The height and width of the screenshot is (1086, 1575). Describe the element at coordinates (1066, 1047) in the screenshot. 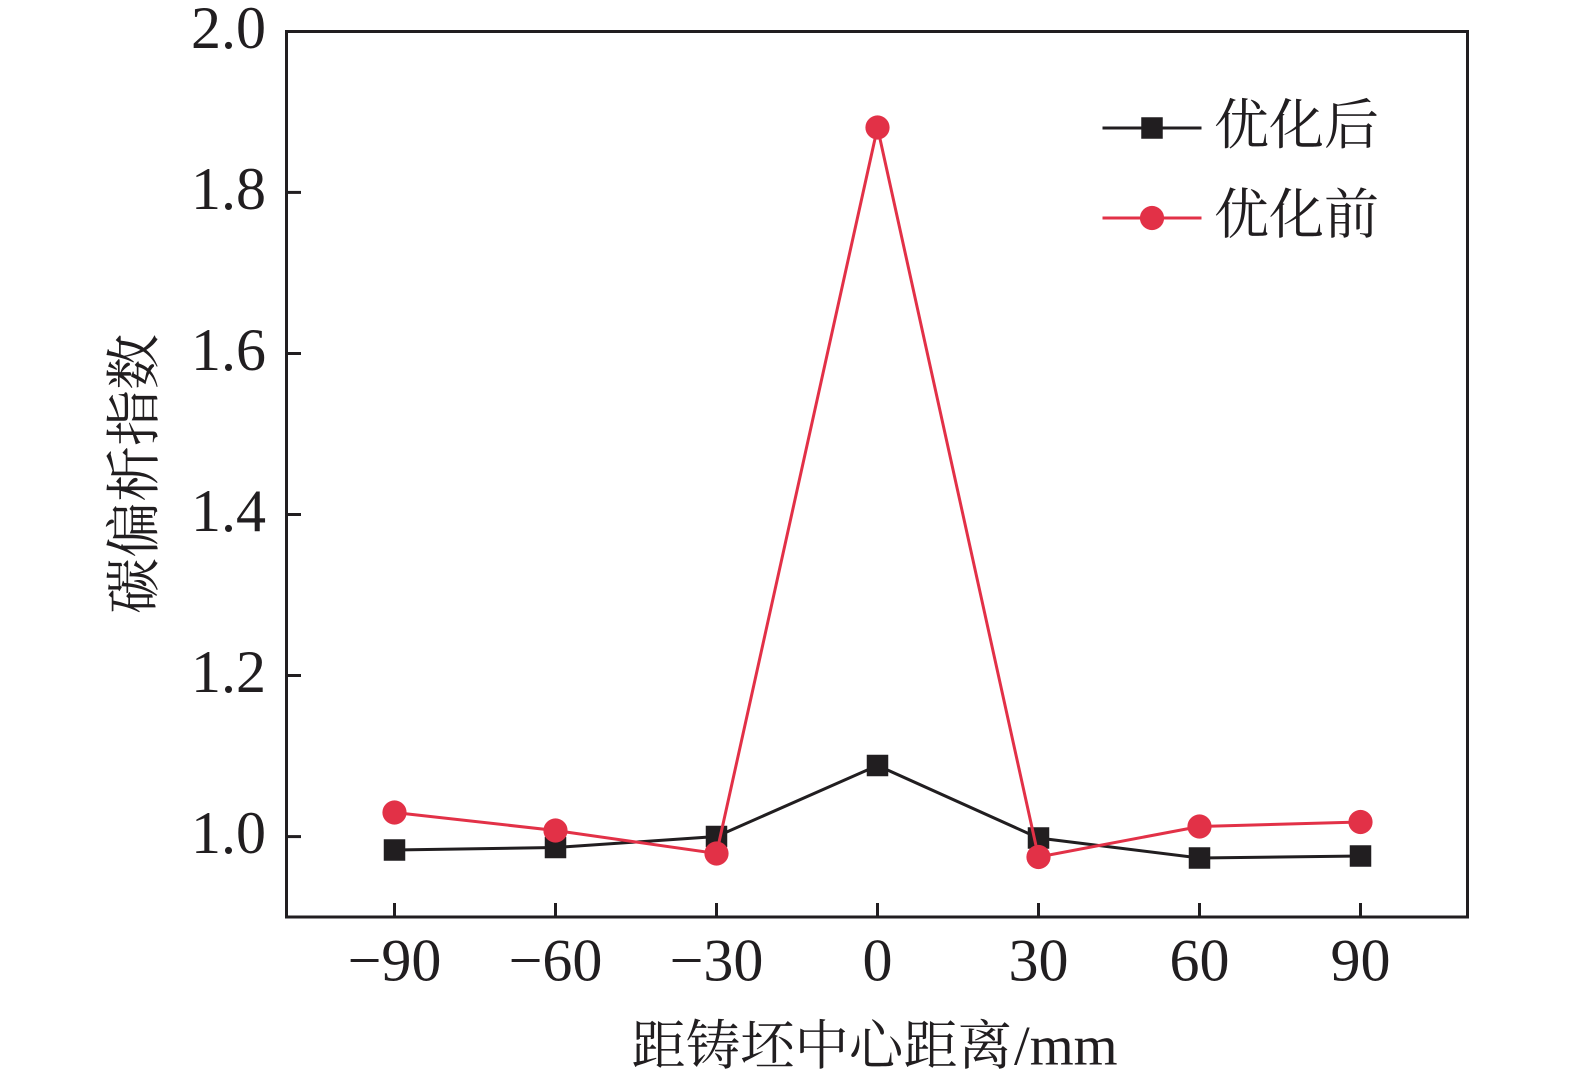

I see `svg-text: /mm` at that location.